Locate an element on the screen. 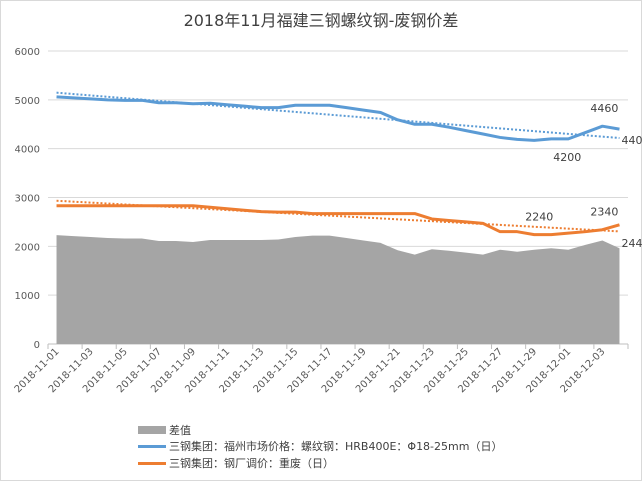 The image size is (642, 481). y-tick-label: 5000 is located at coordinates (27, 101).